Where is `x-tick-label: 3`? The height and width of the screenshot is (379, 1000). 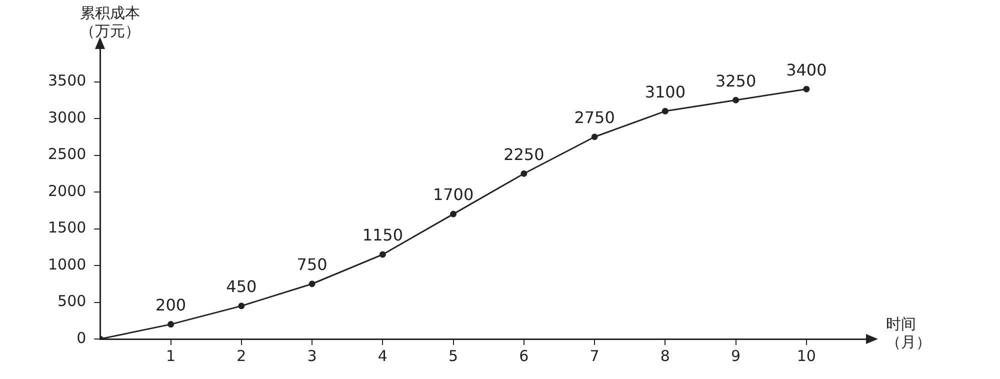
x-tick-label: 3 is located at coordinates (312, 355).